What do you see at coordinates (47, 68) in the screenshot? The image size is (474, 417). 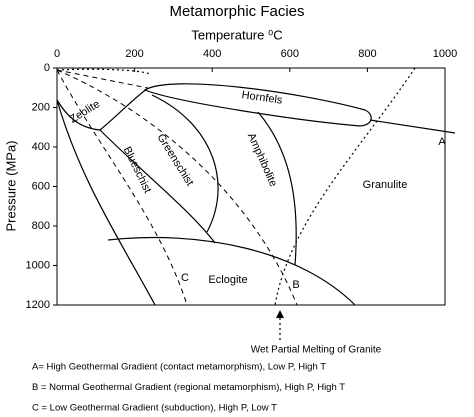 I see `y-tick-label: 0` at bounding box center [47, 68].